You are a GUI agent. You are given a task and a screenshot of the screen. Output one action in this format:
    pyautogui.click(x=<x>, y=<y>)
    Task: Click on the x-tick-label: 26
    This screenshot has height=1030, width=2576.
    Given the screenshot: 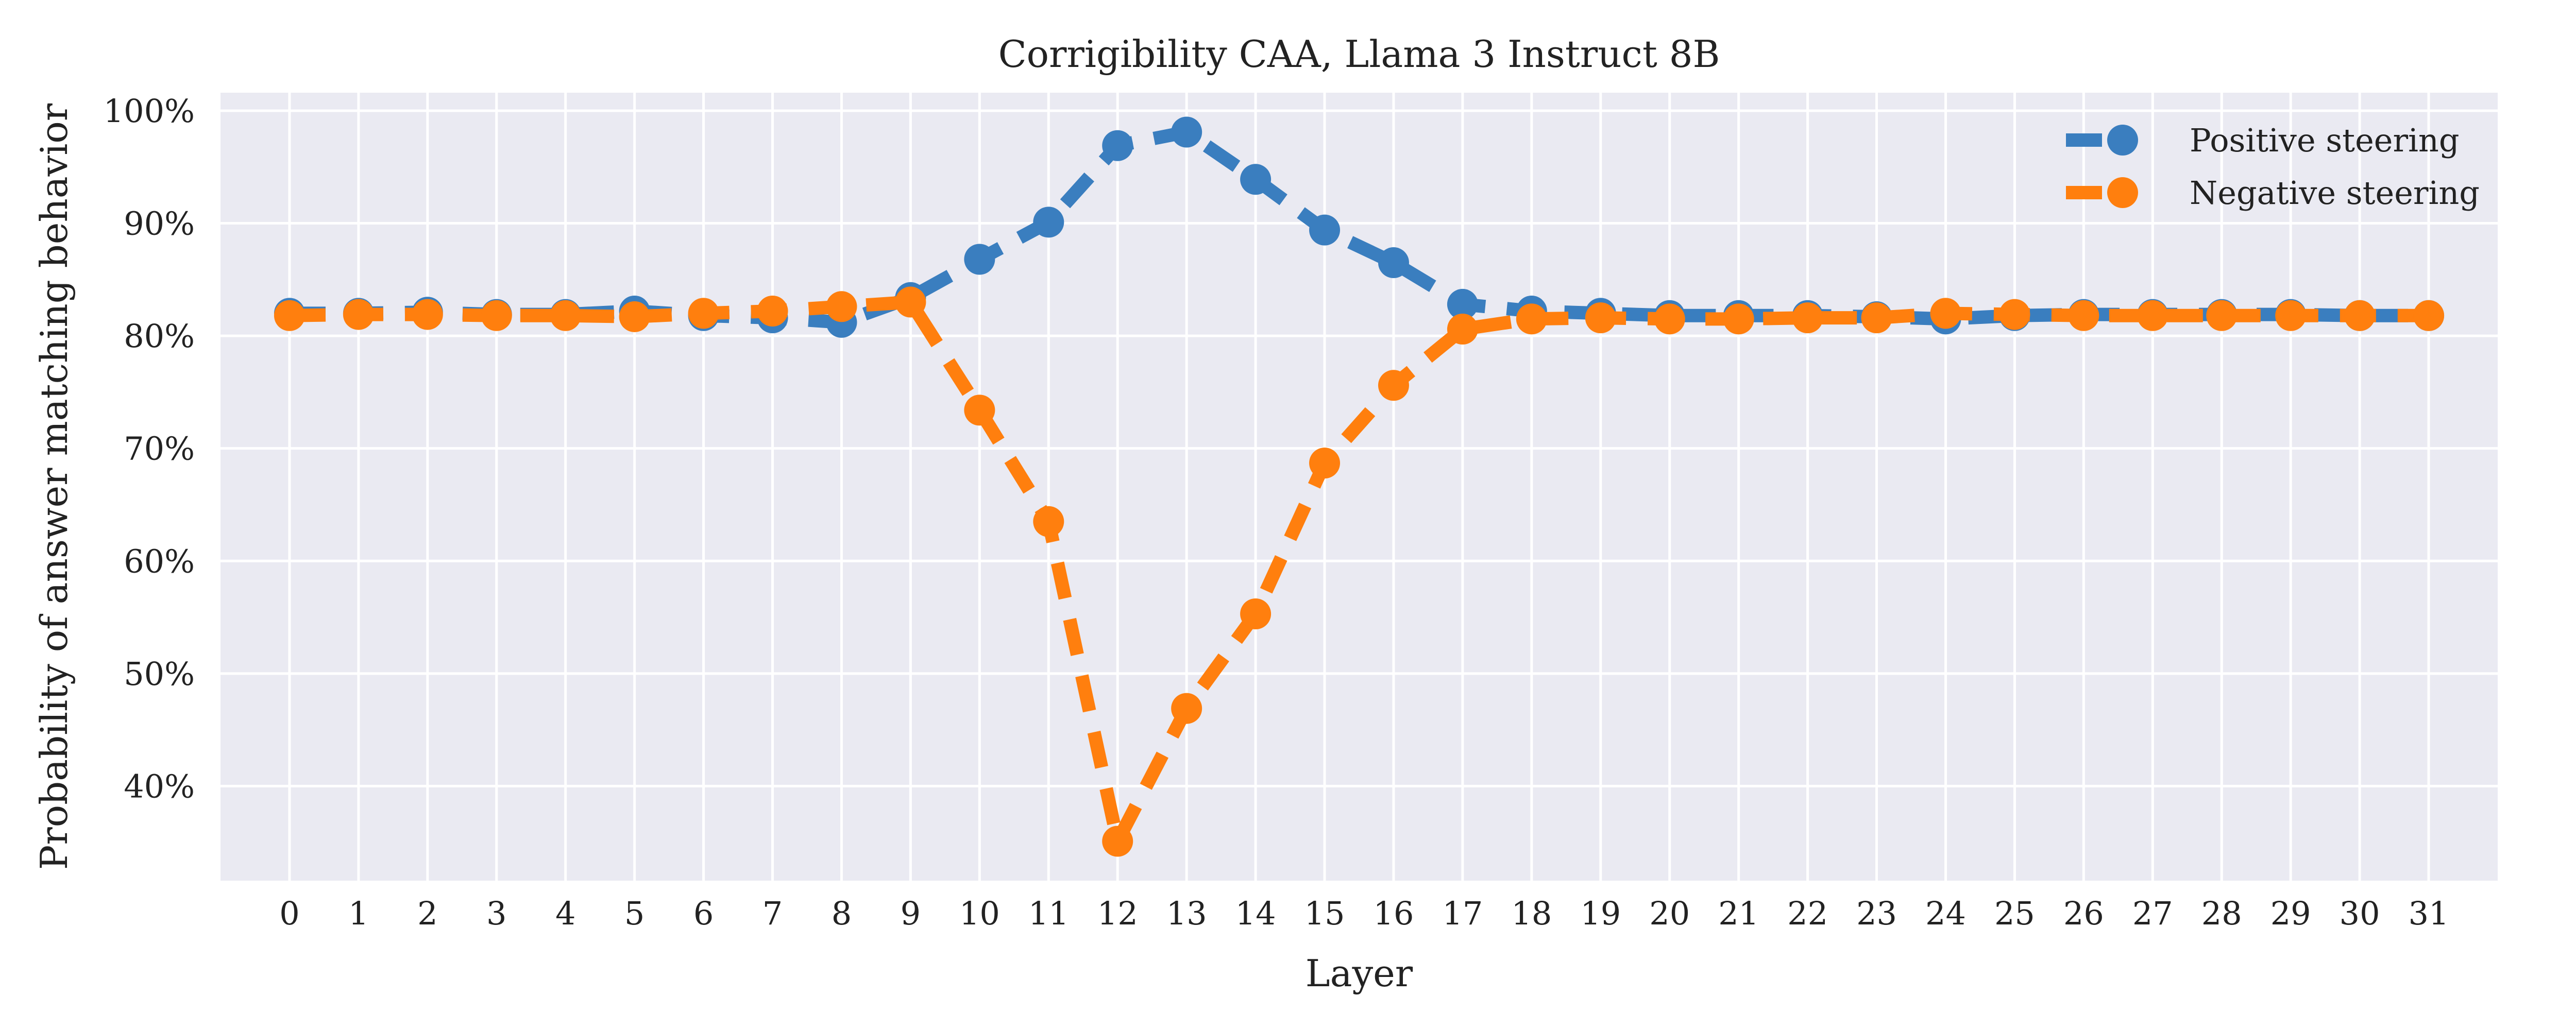 What is the action you would take?
    pyautogui.click(x=2083, y=913)
    